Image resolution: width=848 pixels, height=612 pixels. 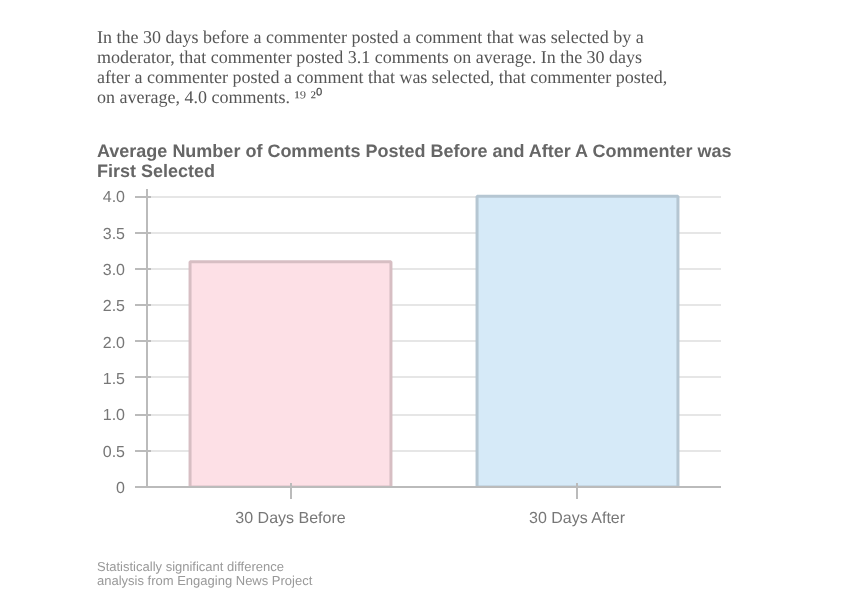 I want to click on chart-title: Average Number of Comments Posted Before and After A Commenter was First Selected, so click(x=414, y=161).